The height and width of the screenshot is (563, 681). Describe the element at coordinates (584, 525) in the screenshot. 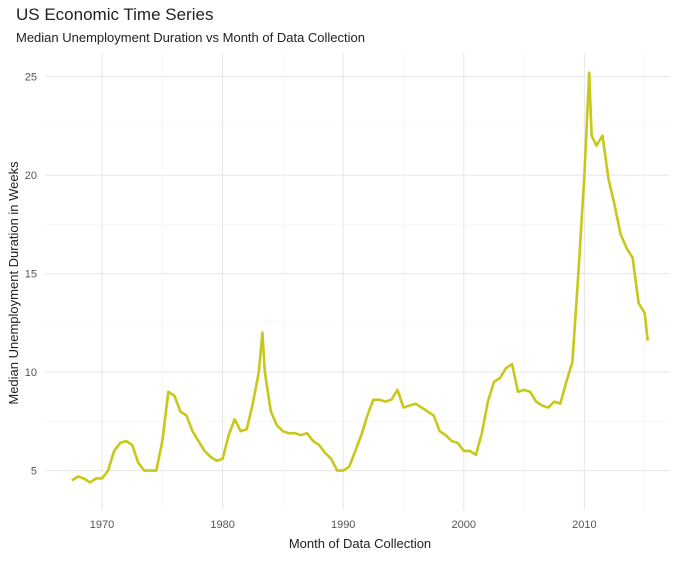

I see `x-tick-label: 2010` at that location.